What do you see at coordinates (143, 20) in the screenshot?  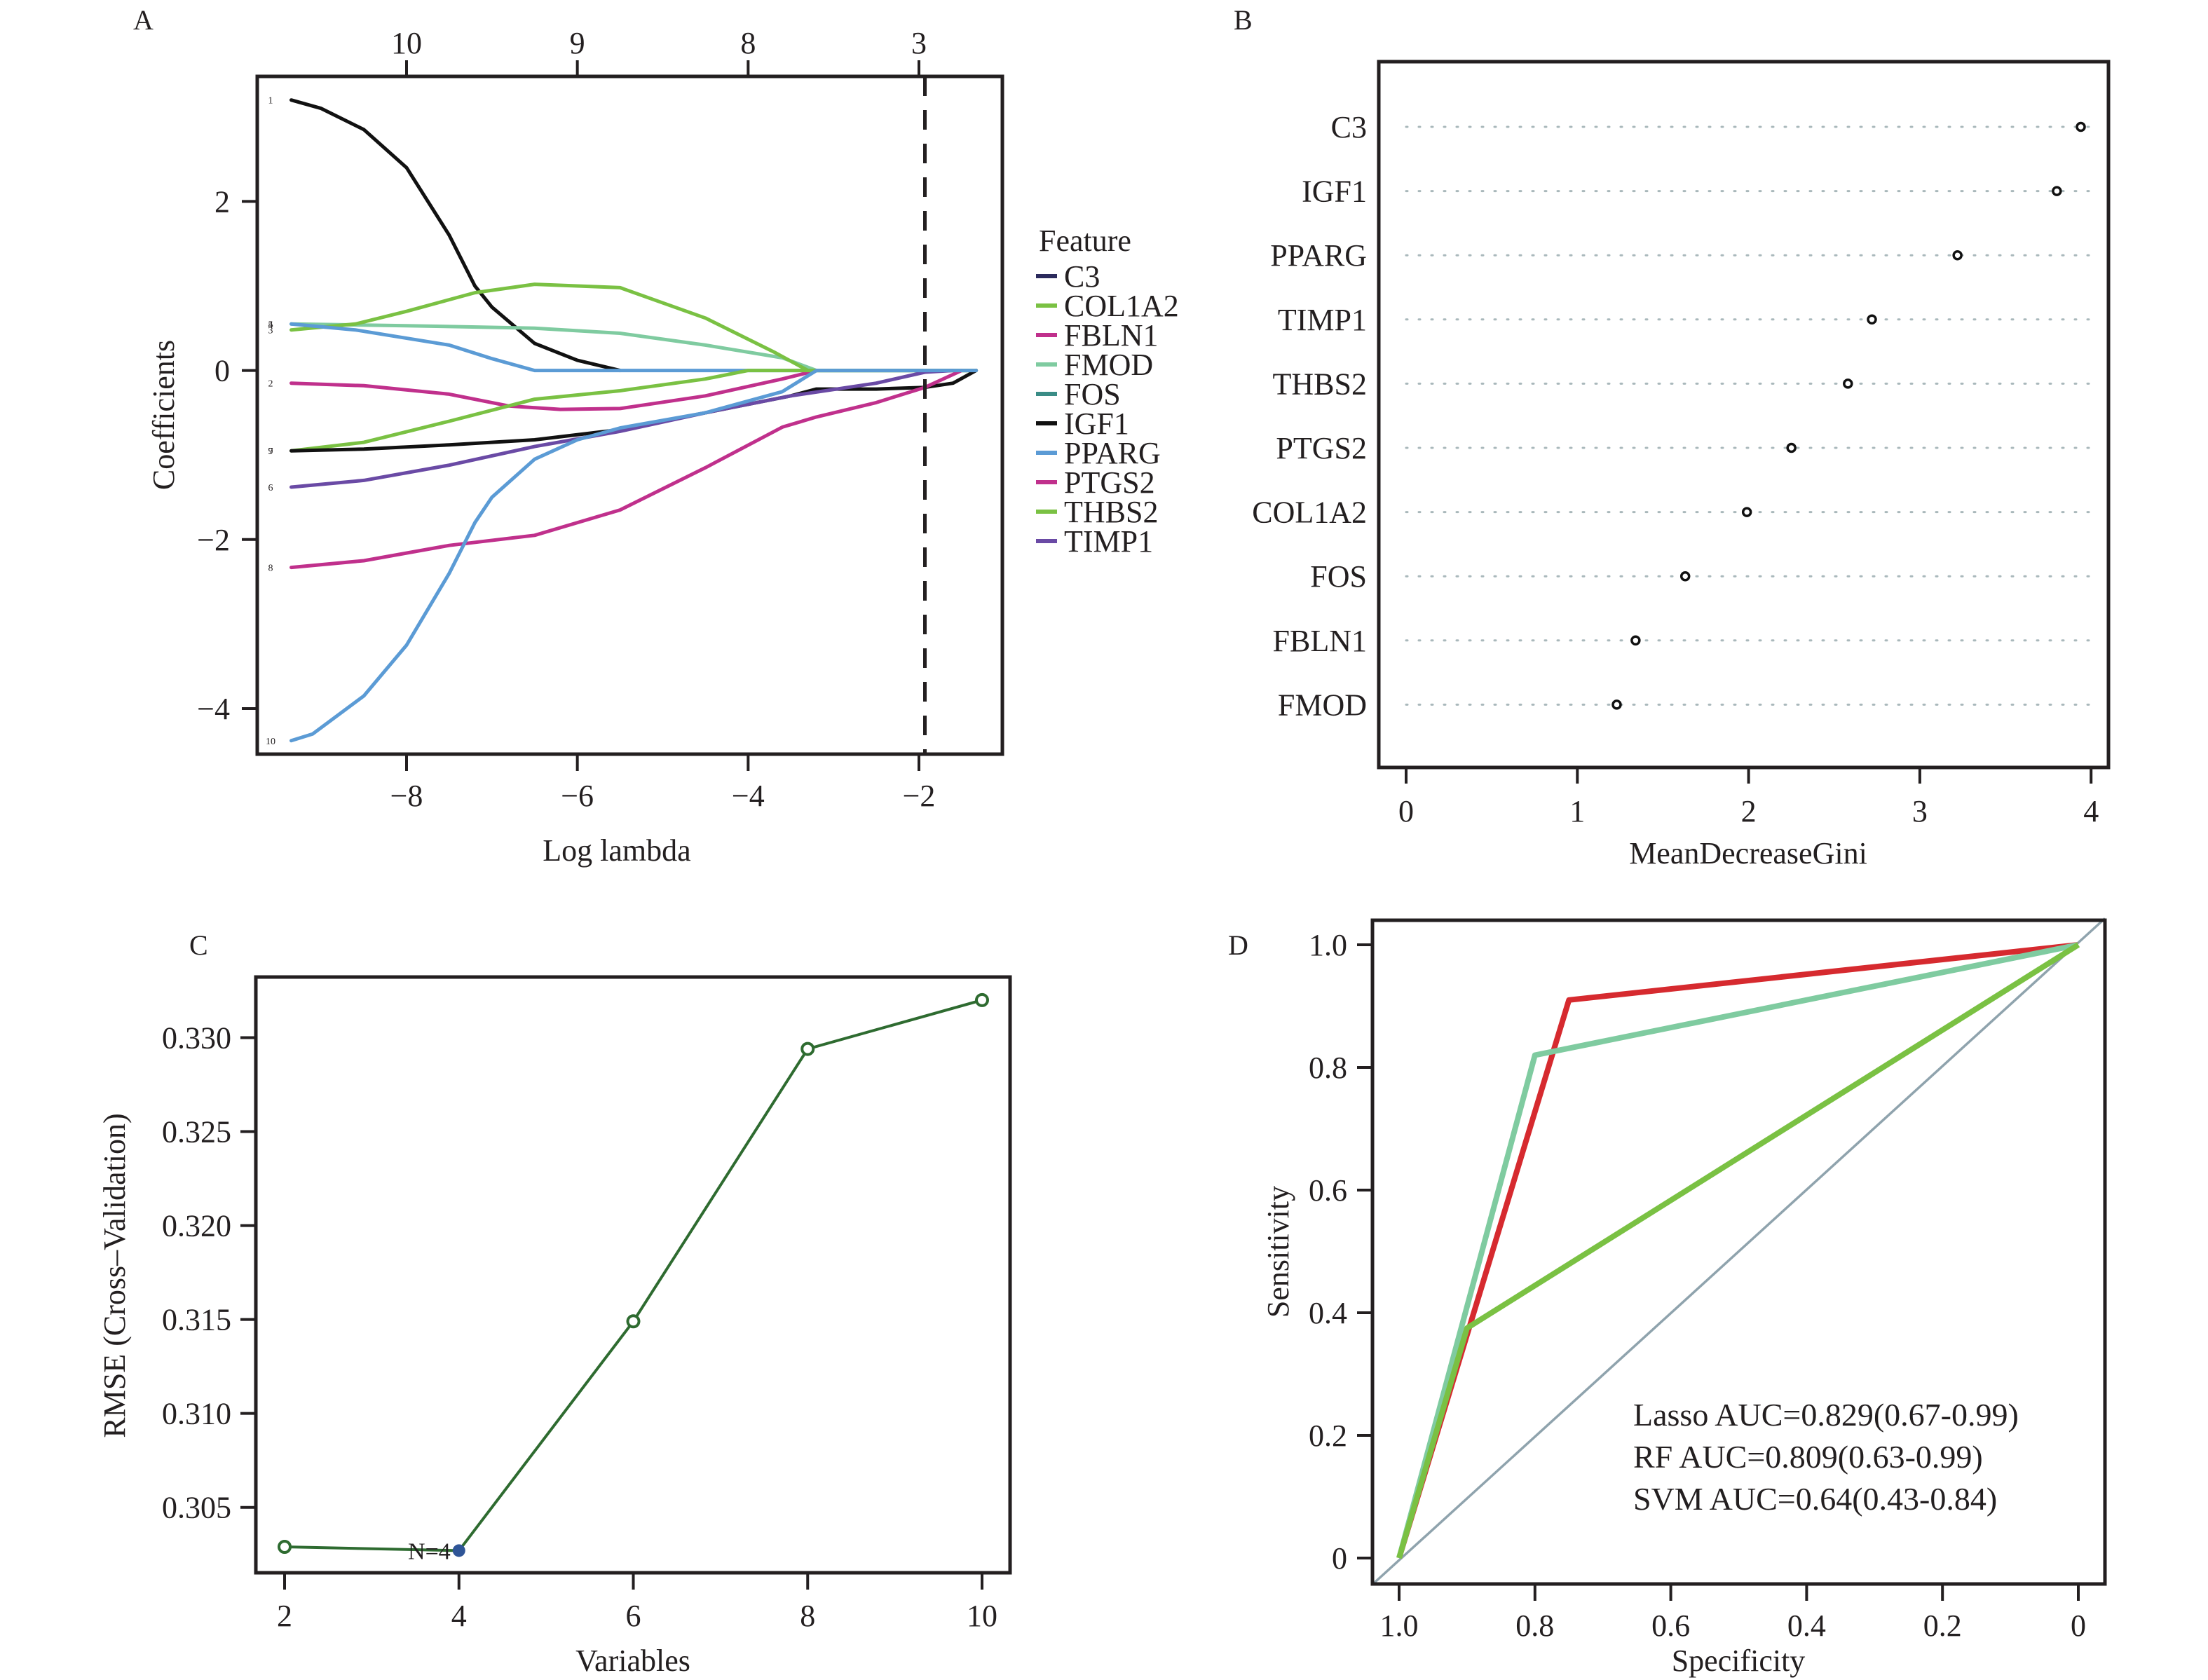 I see `panel-label-a: A` at bounding box center [143, 20].